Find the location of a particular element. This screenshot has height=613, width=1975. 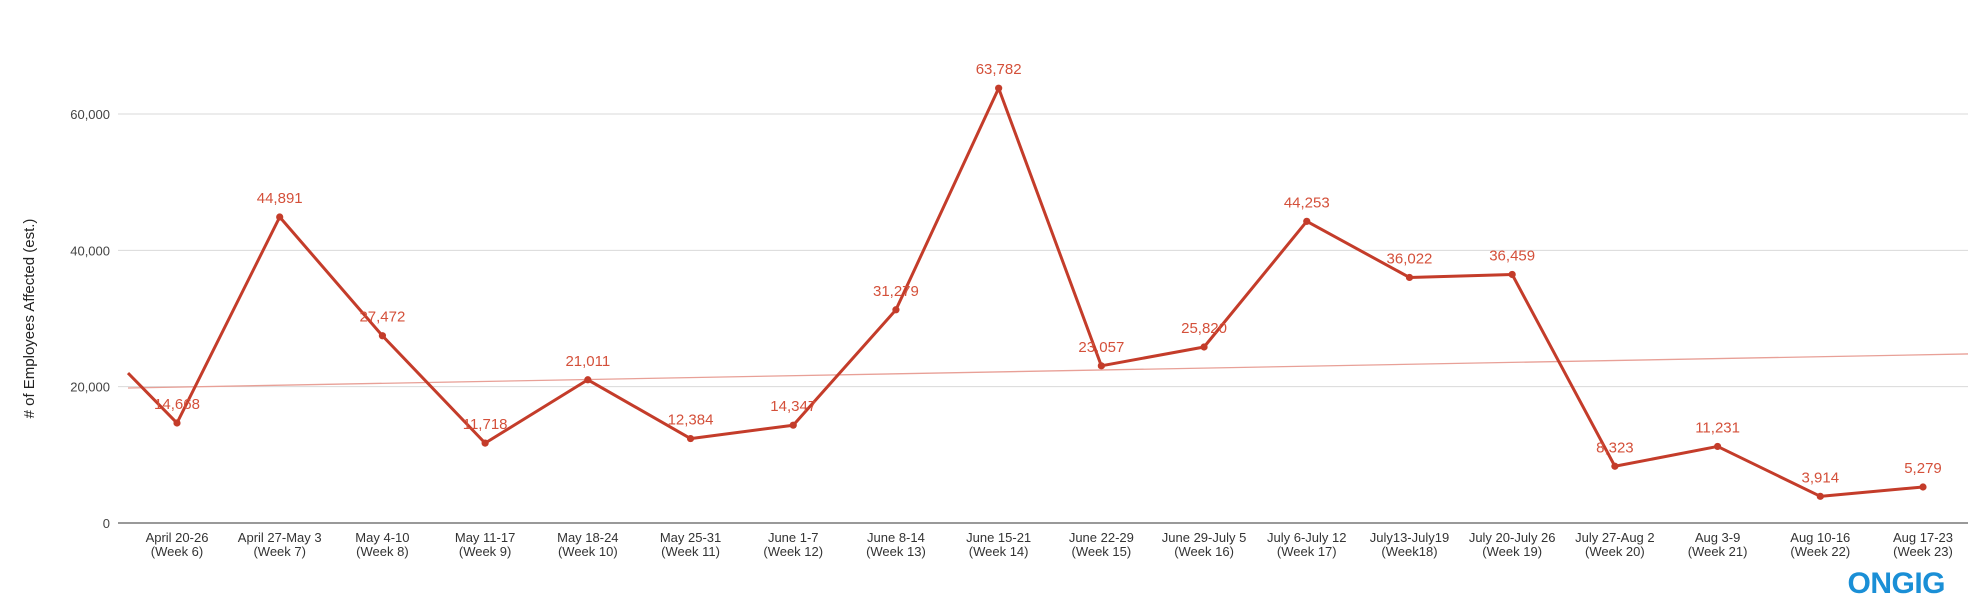

x-tick-label: Aug 3-9 is located at coordinates (1718, 537).